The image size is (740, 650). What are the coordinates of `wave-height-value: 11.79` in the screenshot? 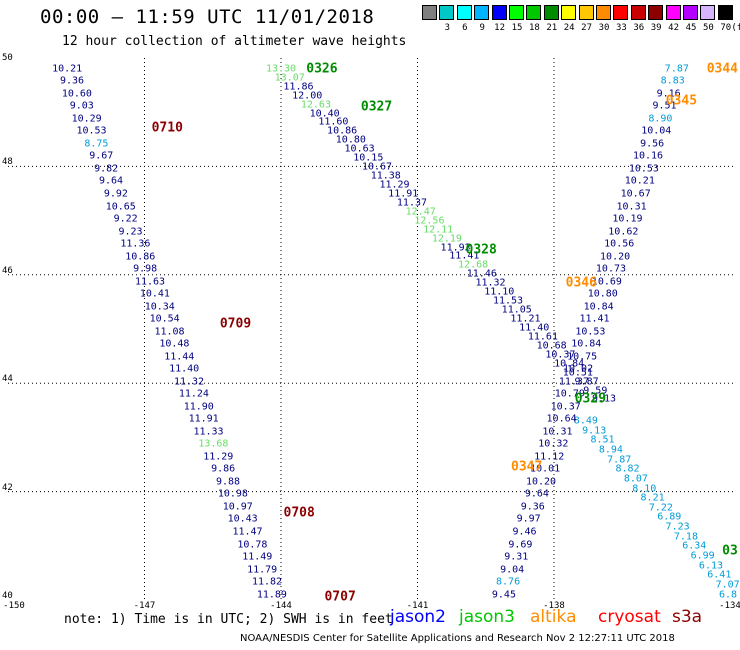 It's located at (262, 570).